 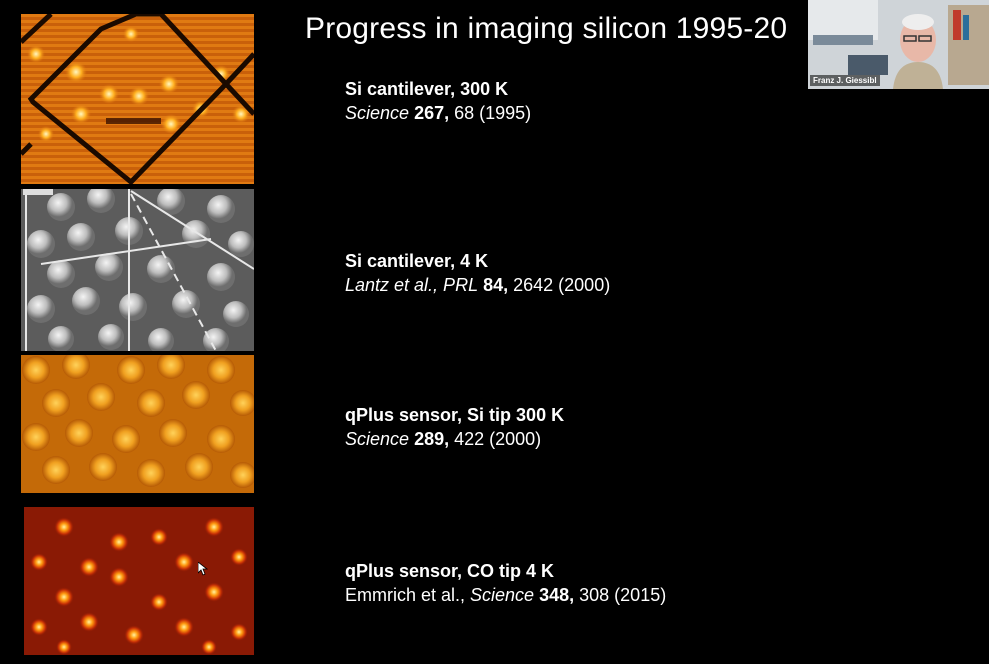 What do you see at coordinates (559, 285) in the screenshot?
I see `pages-year: 2642 (2000)` at bounding box center [559, 285].